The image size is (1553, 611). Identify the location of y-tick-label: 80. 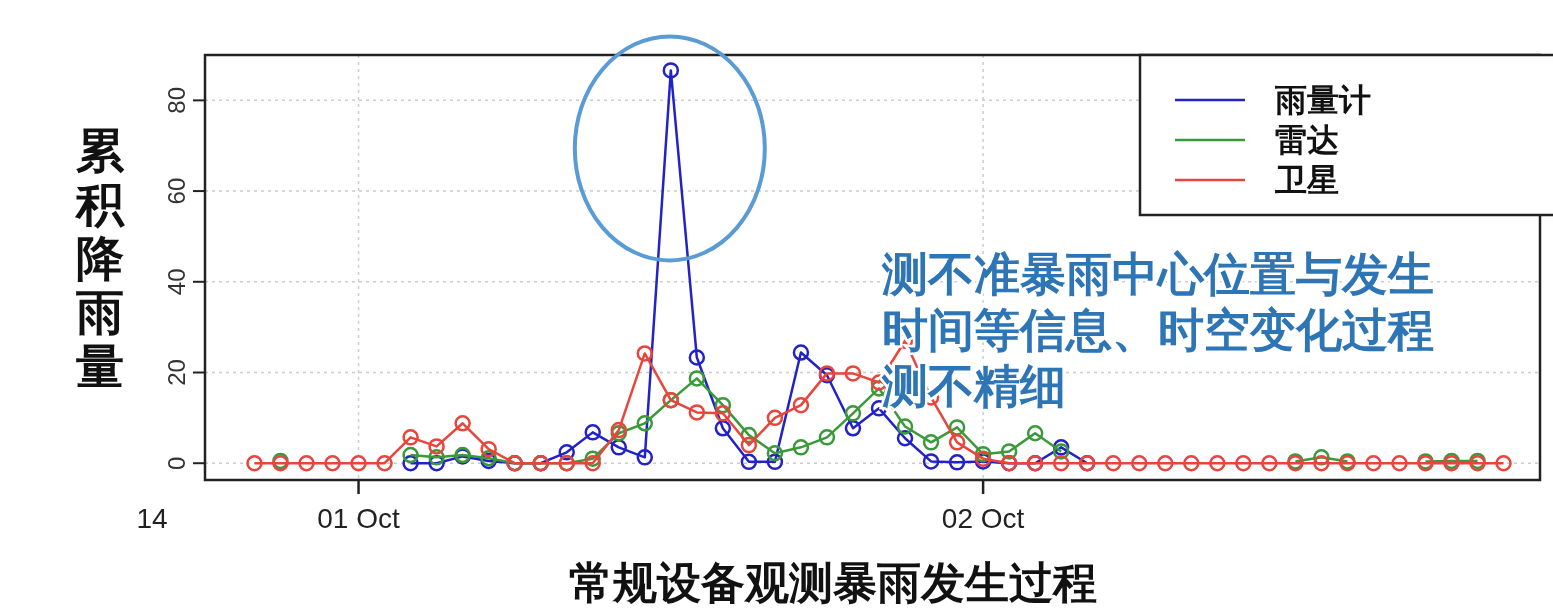
(177, 100).